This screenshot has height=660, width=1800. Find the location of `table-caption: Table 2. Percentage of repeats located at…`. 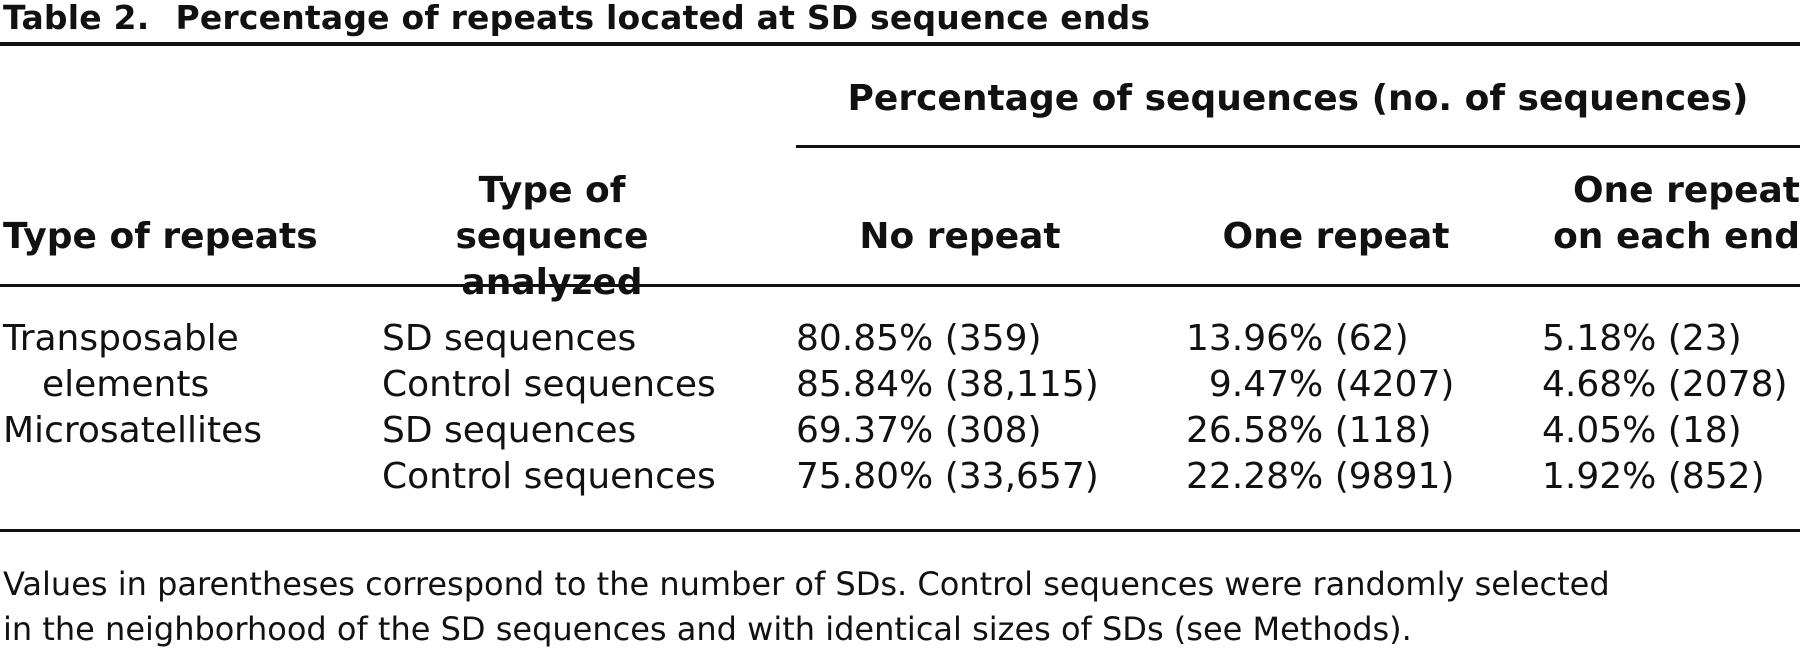

table-caption: Table 2. Percentage of repeats located at… is located at coordinates (576, 20).